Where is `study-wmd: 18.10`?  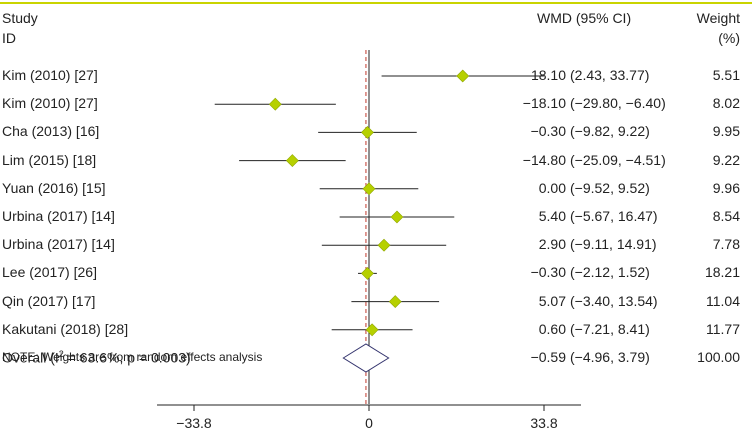 study-wmd: 18.10 is located at coordinates (548, 75).